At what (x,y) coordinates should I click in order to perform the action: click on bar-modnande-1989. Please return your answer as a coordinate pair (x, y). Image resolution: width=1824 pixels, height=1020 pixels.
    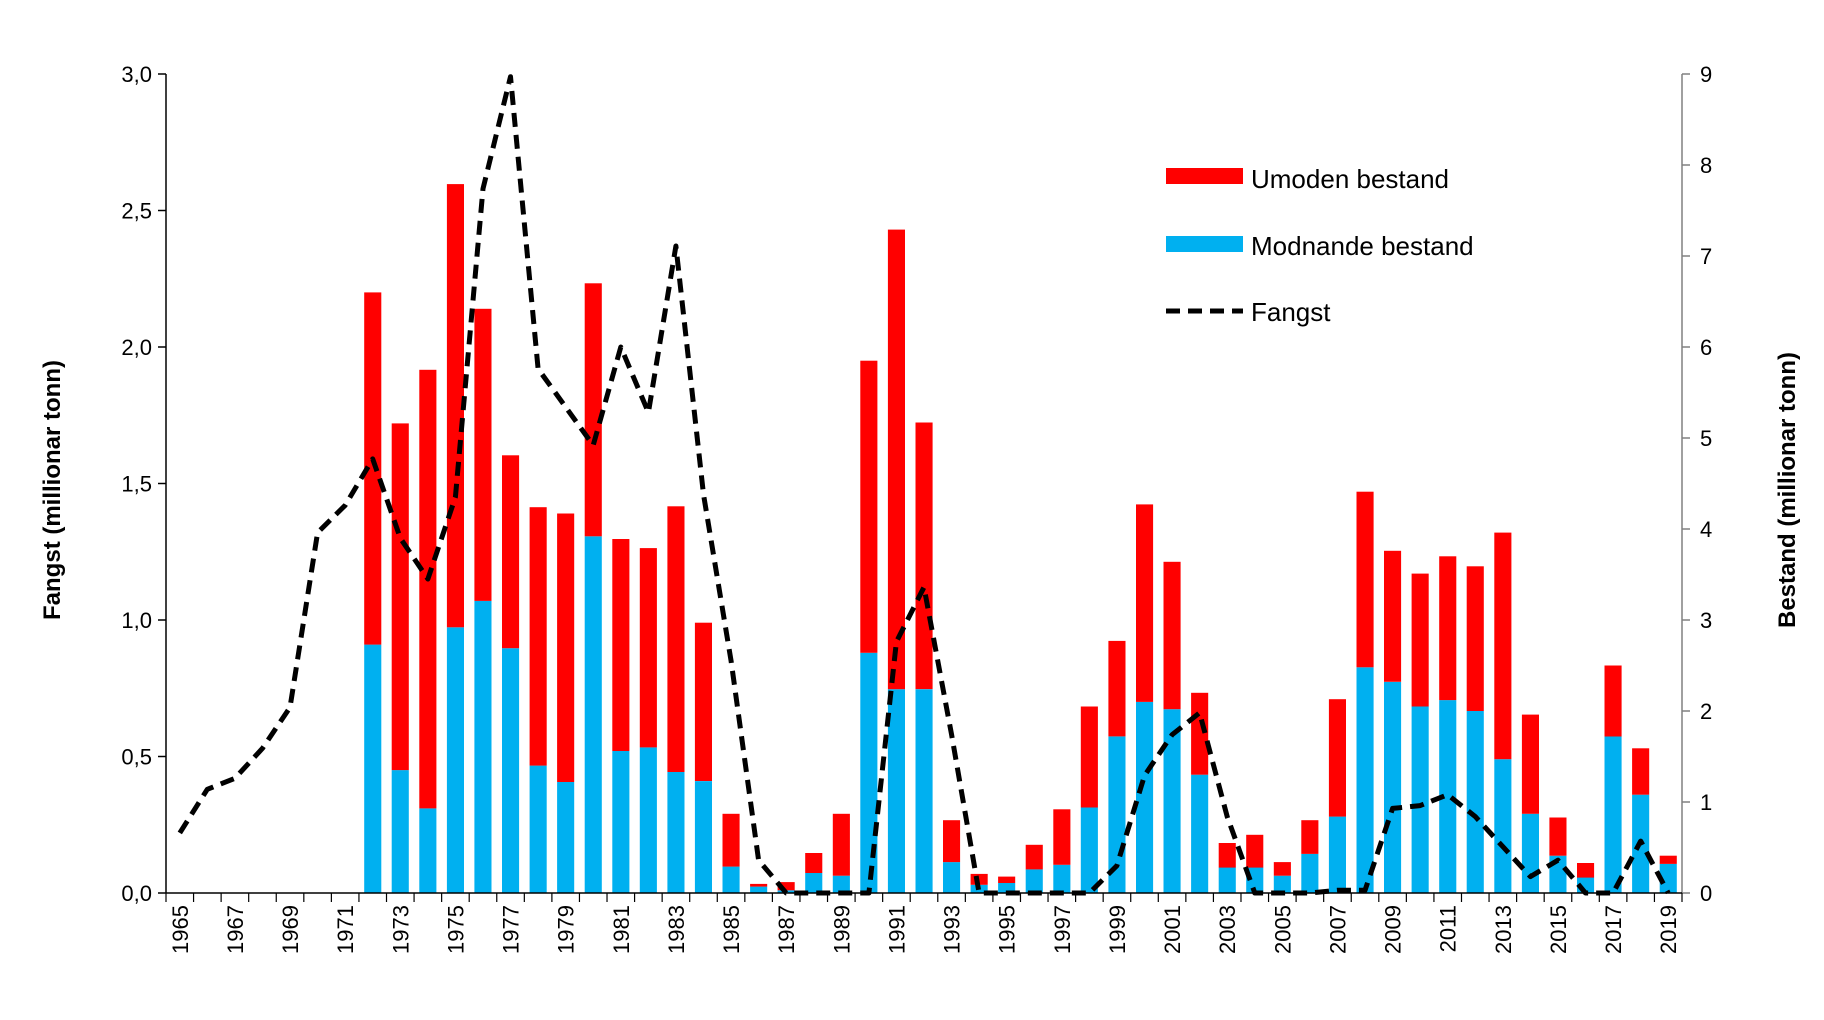
    Looking at the image, I should click on (841, 884).